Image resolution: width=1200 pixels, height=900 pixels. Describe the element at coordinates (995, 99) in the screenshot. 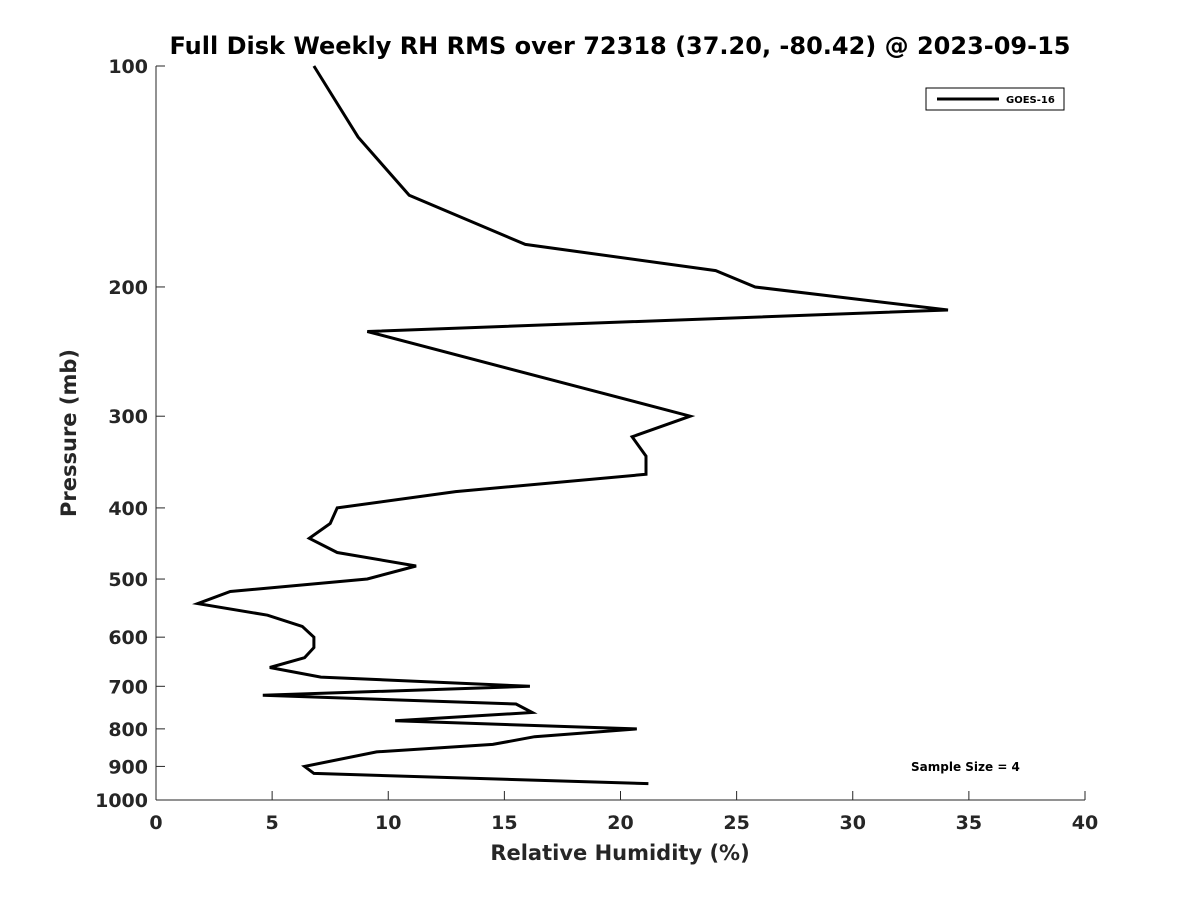

I see `legend: GOES-16` at that location.